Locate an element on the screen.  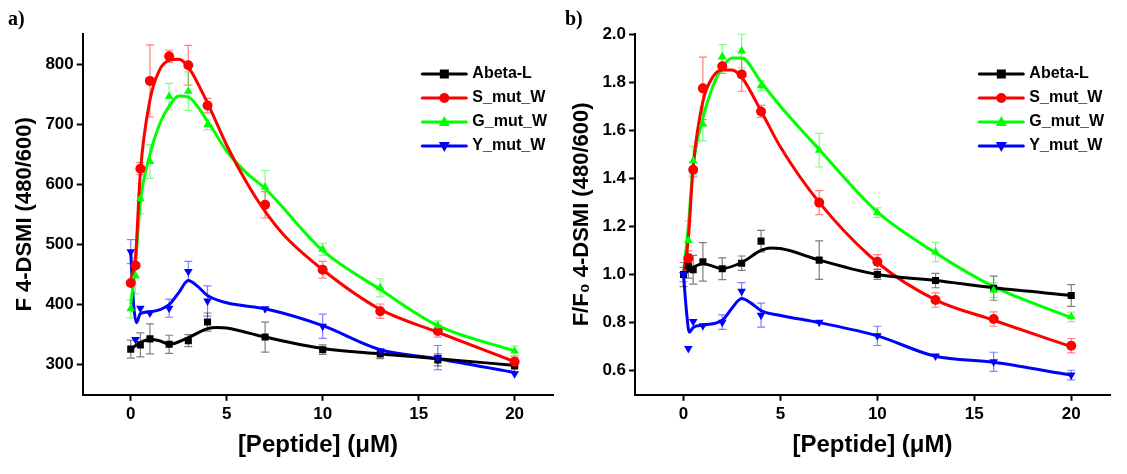
y-tick-label: 1.6 is located at coordinates (614, 129).